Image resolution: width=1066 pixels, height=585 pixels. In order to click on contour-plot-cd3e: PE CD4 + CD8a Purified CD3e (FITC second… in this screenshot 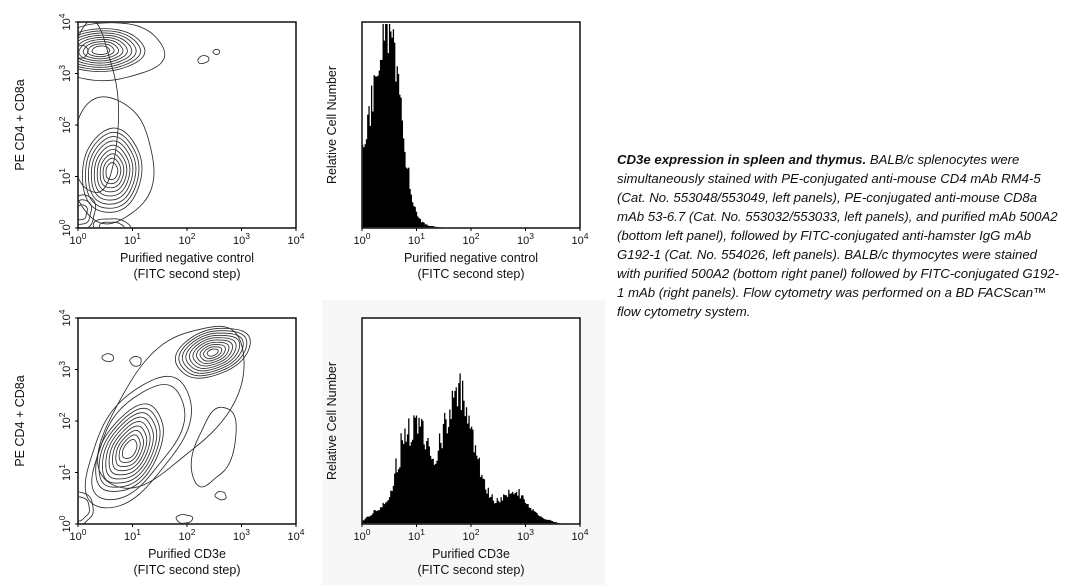, I will do `click(159, 443)`.